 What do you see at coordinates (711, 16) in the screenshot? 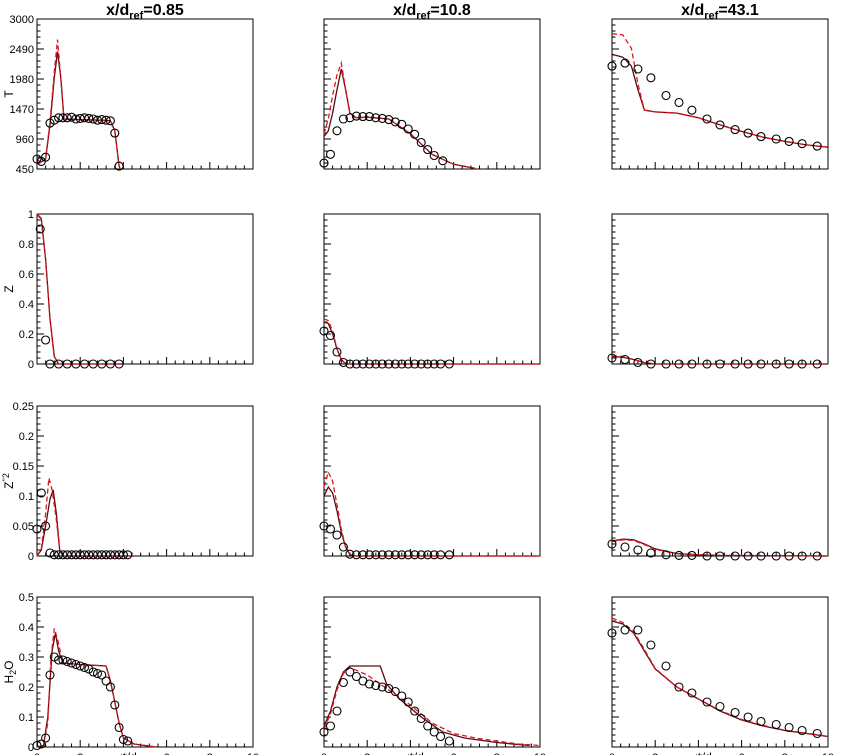
I see `column-title-subscript: ref` at bounding box center [711, 16].